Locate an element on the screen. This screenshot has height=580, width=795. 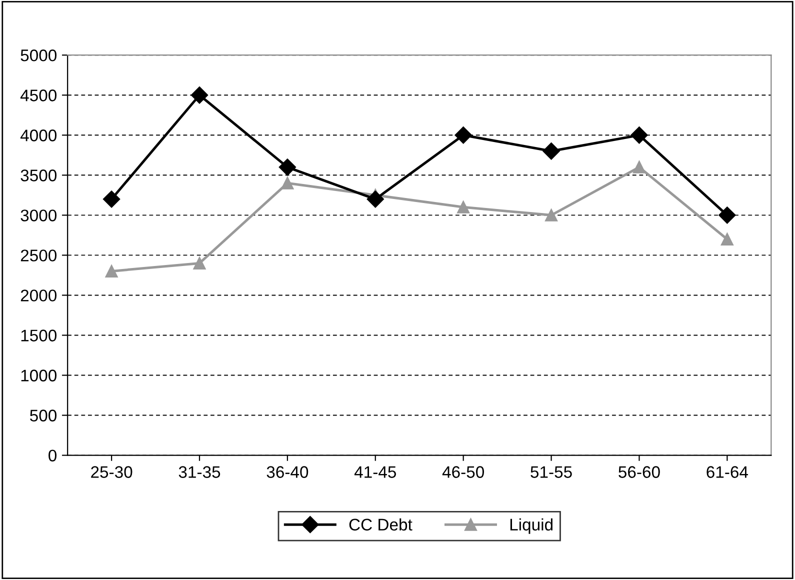
x-tick-label: 31-35 is located at coordinates (199, 472).